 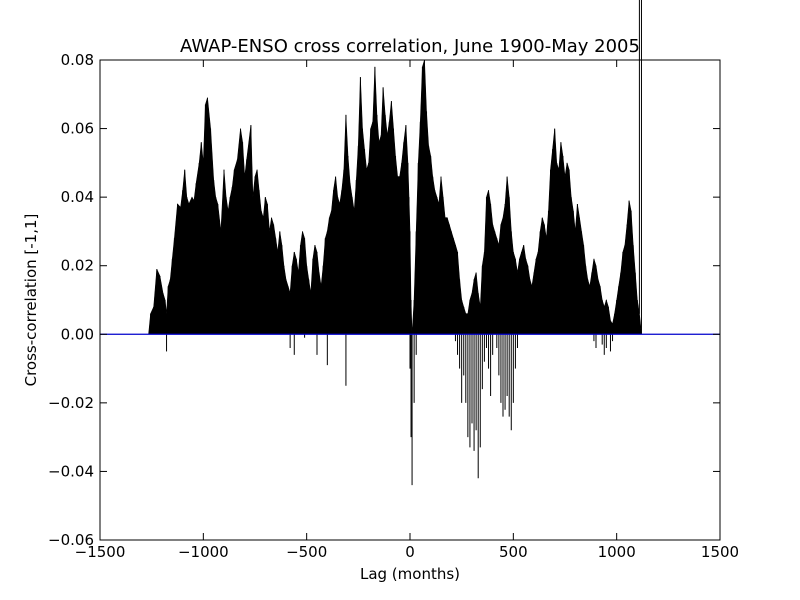 What do you see at coordinates (71, 403) in the screenshot?
I see `y-tick-label: −0.02` at bounding box center [71, 403].